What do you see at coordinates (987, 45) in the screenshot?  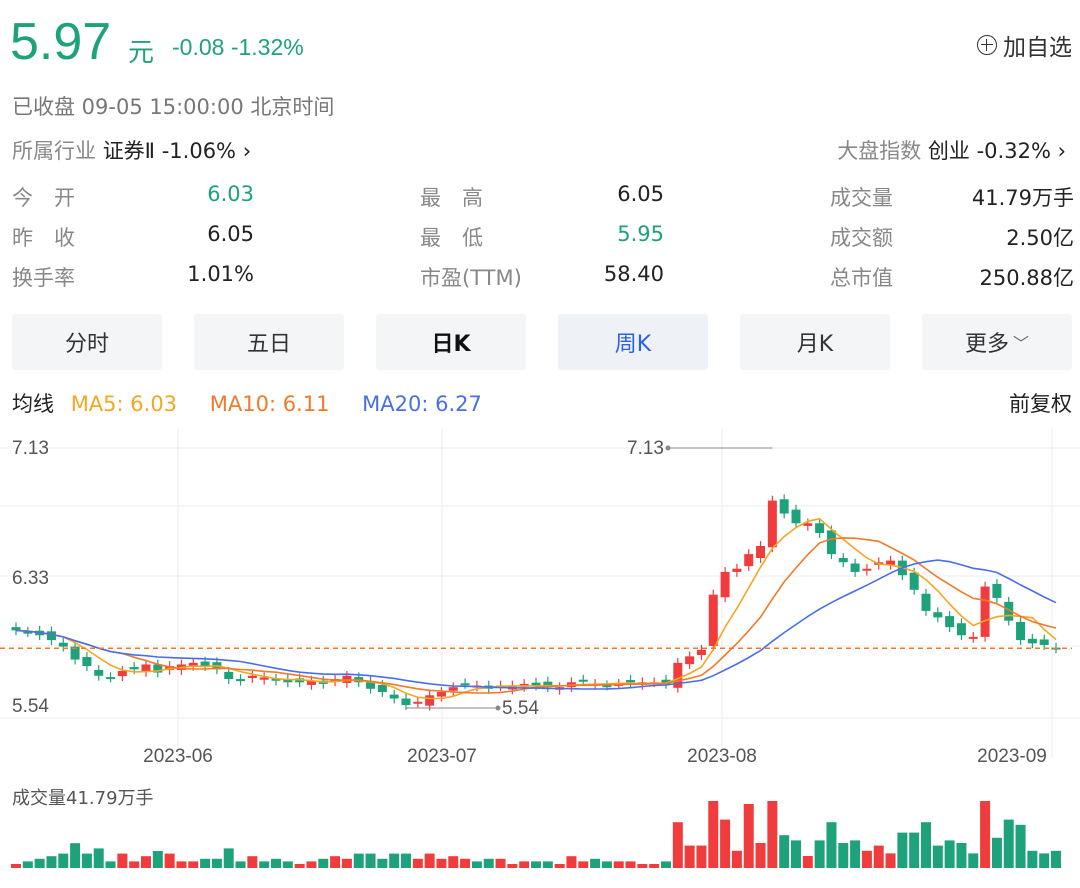 I see `add-circle-icon` at bounding box center [987, 45].